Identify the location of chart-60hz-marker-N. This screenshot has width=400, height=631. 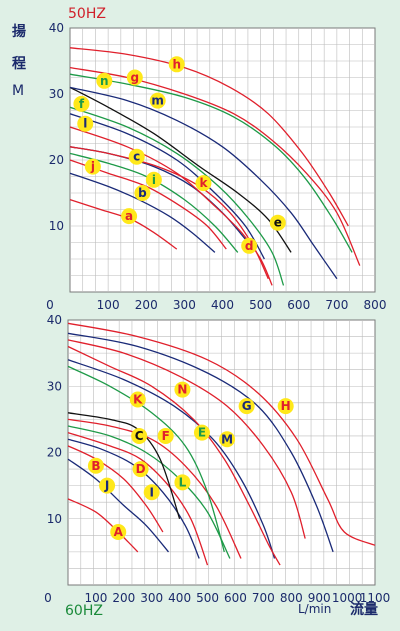
(182, 389).